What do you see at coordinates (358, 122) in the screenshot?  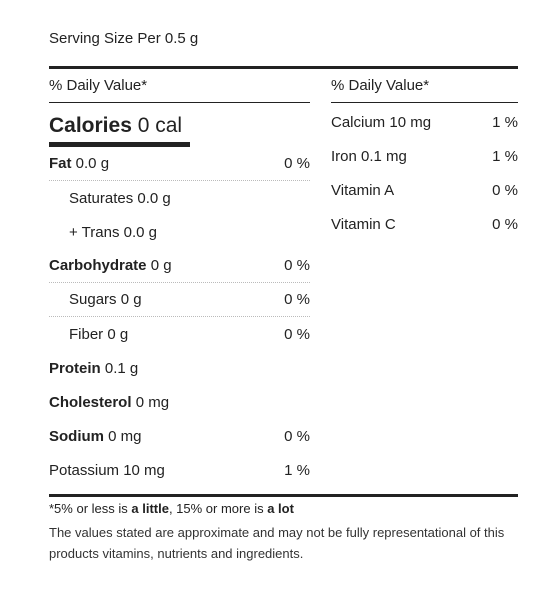 I see `mineral-label: Calcium` at bounding box center [358, 122].